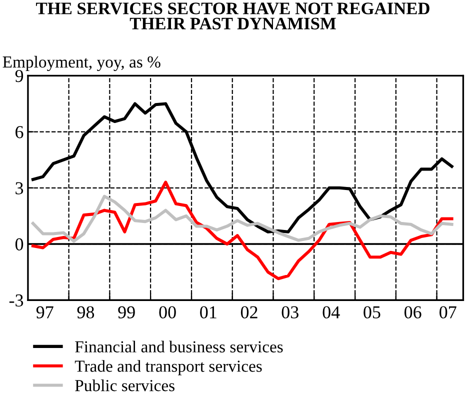 The height and width of the screenshot is (418, 466). What do you see at coordinates (413, 312) in the screenshot?
I see `x-tick-label: 06` at bounding box center [413, 312].